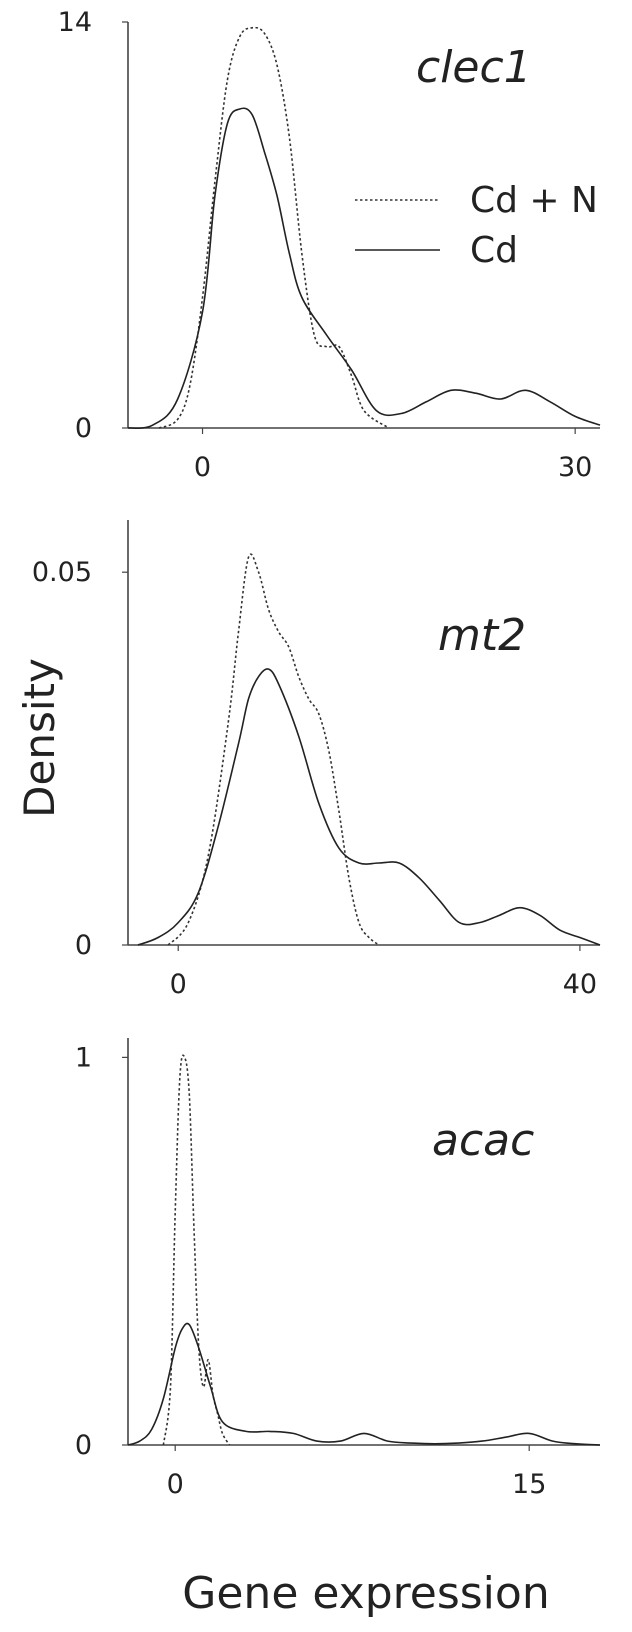  What do you see at coordinates (482, 635) in the screenshot?
I see `panel-title: mt2` at bounding box center [482, 635].